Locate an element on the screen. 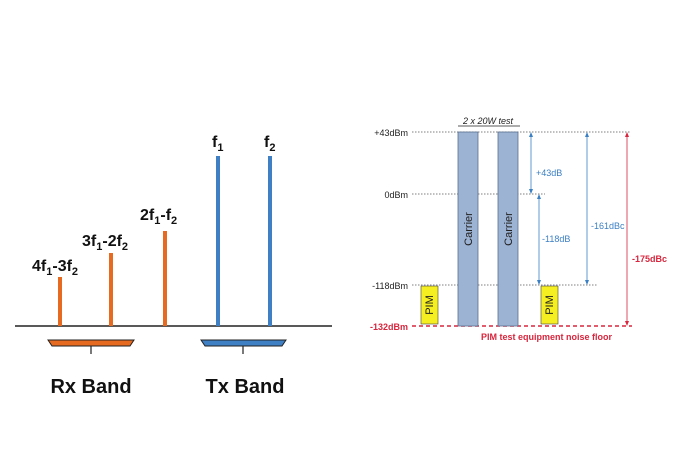 This screenshot has height=468, width=700. dim-label-43: +43dB is located at coordinates (549, 173).